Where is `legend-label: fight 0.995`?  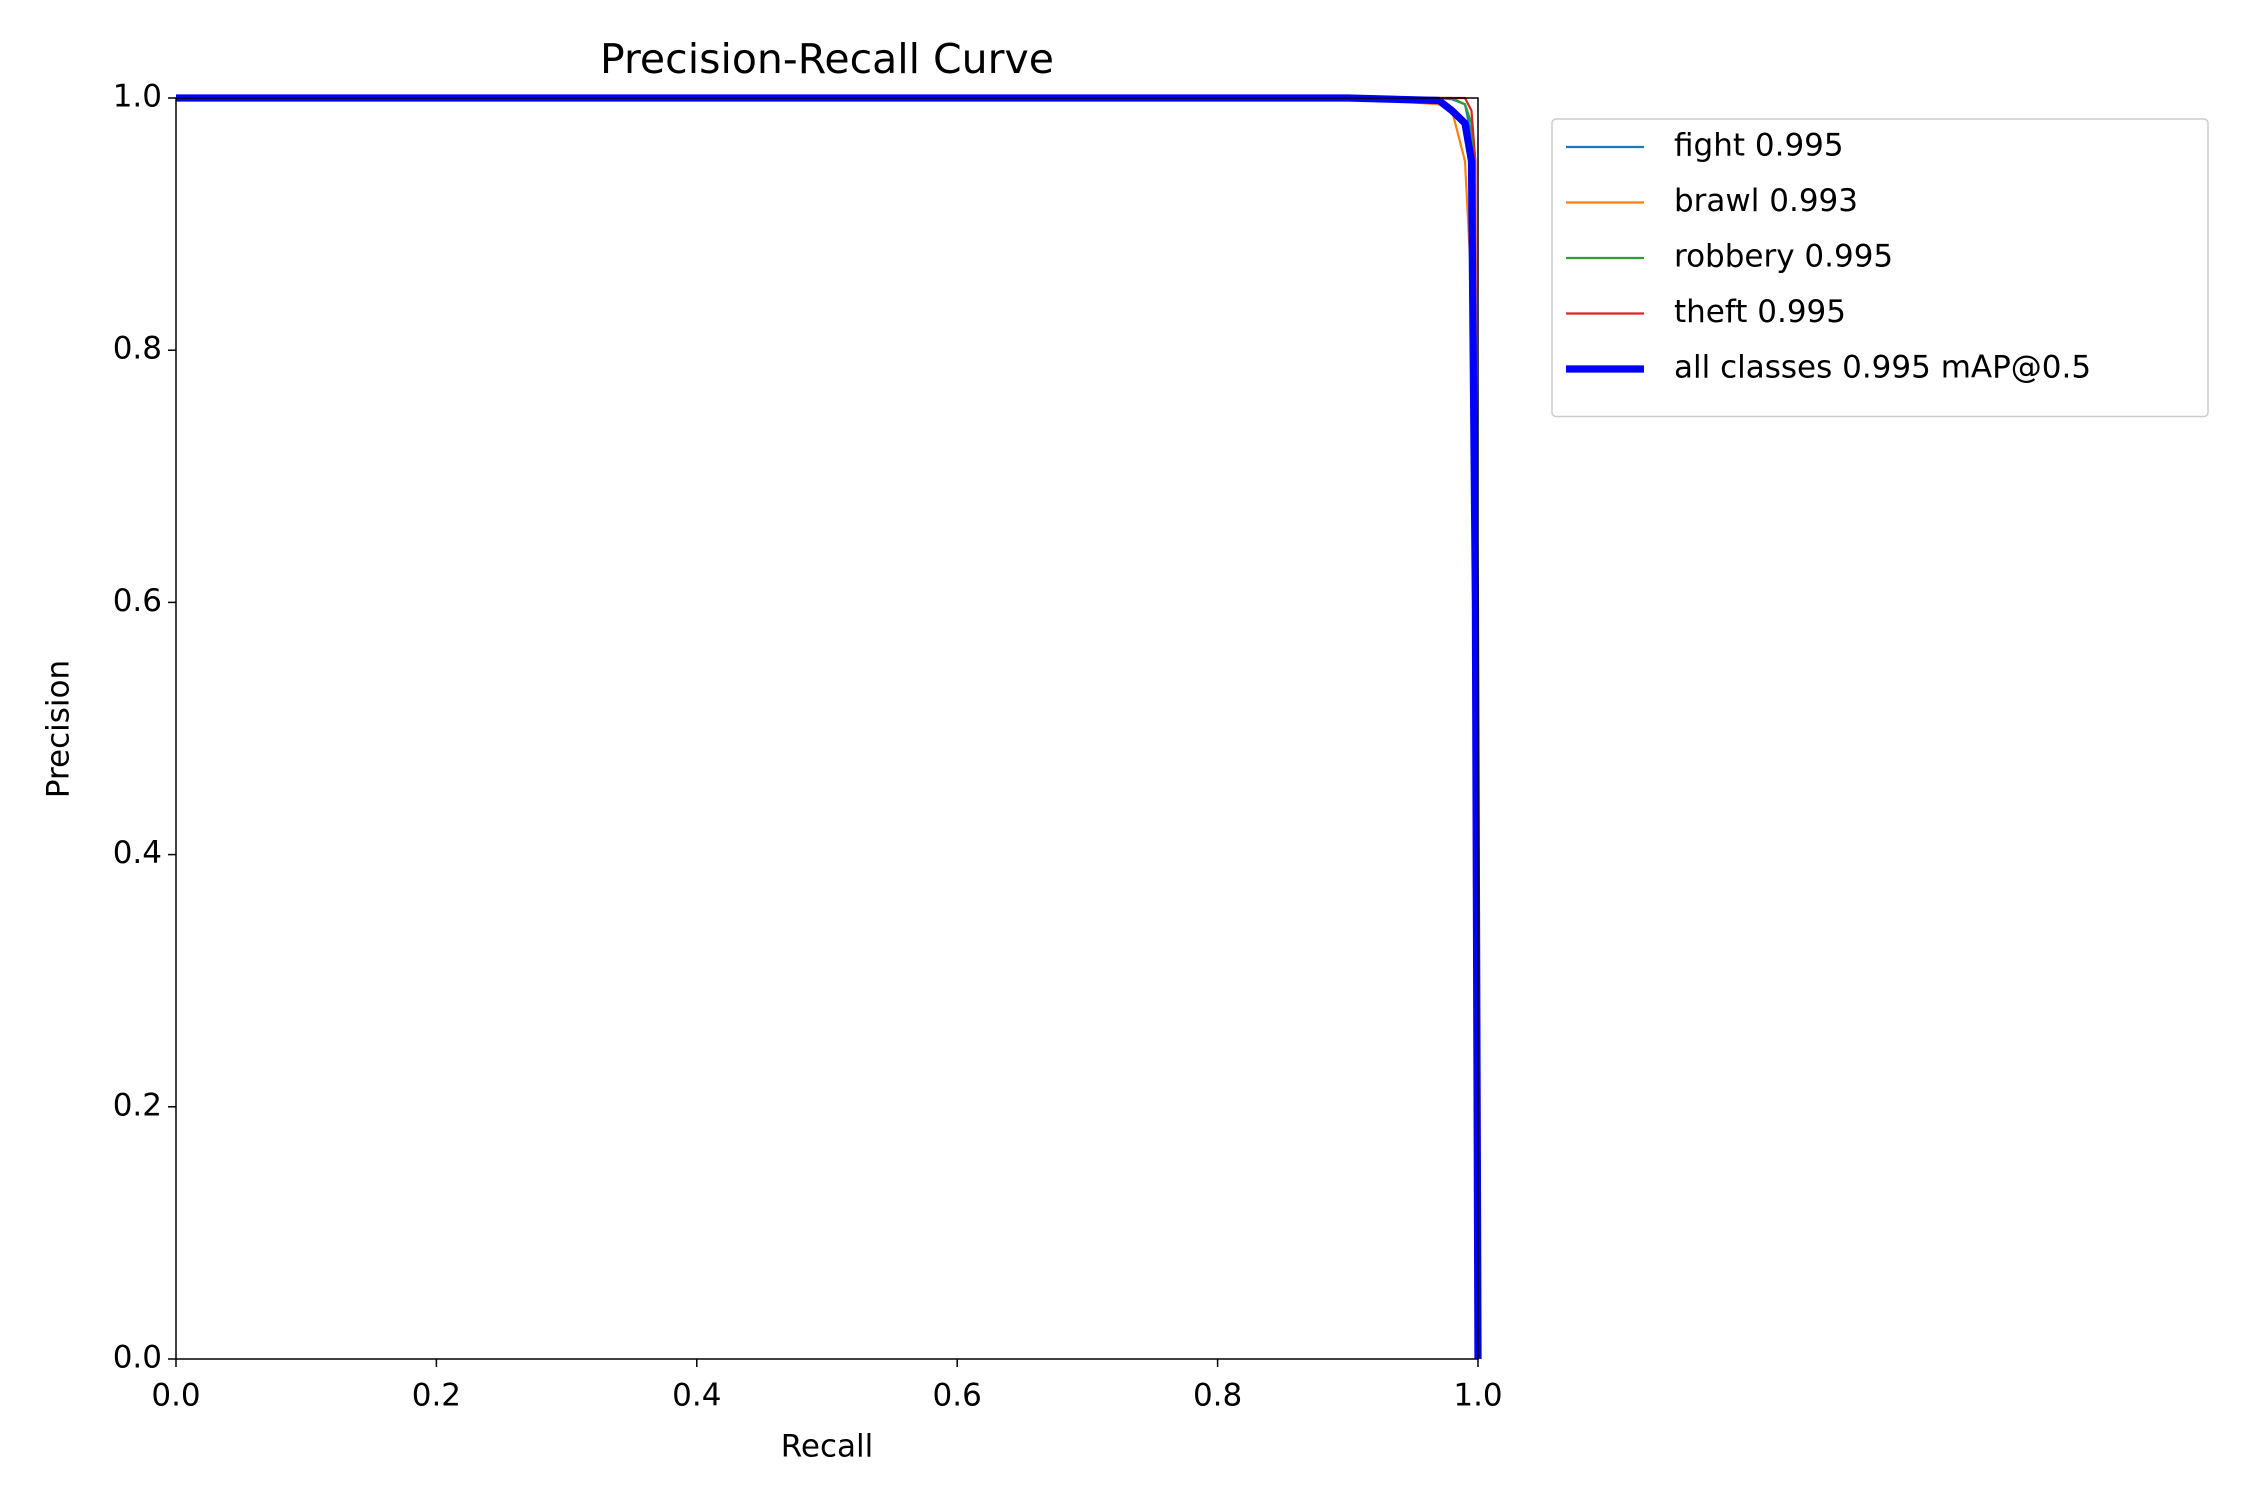 legend-label: fight 0.995 is located at coordinates (1759, 146).